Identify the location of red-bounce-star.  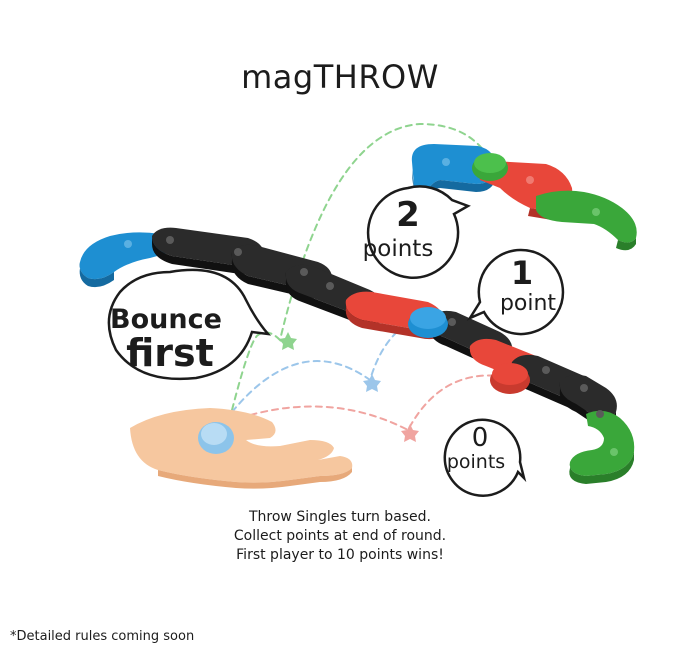
(410, 433).